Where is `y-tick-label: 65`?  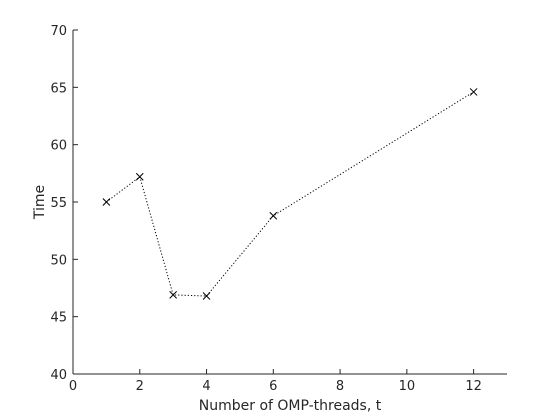 y-tick-label: 65 is located at coordinates (58, 88).